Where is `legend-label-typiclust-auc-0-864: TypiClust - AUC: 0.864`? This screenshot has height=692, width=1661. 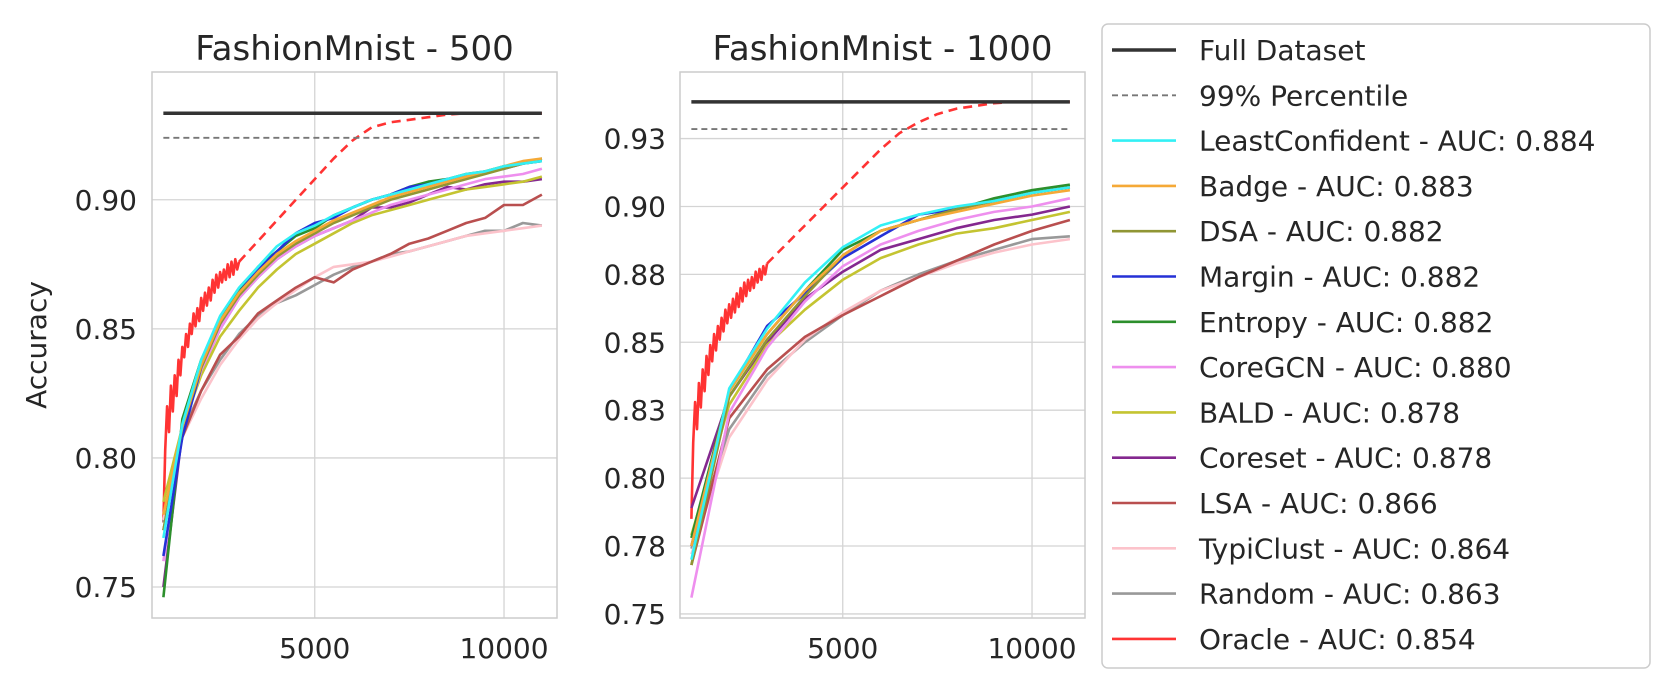 legend-label-typiclust-auc-0-864: TypiClust - AUC: 0.864 is located at coordinates (1354, 548).